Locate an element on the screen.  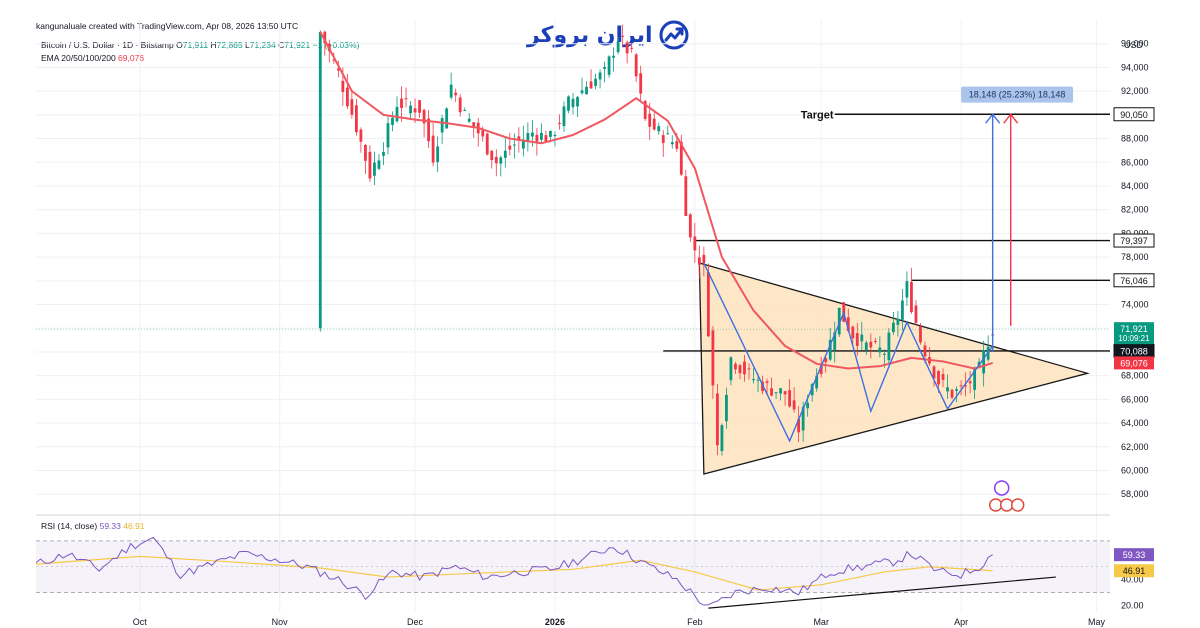
close-value: 71,921 is located at coordinates (297, 45).